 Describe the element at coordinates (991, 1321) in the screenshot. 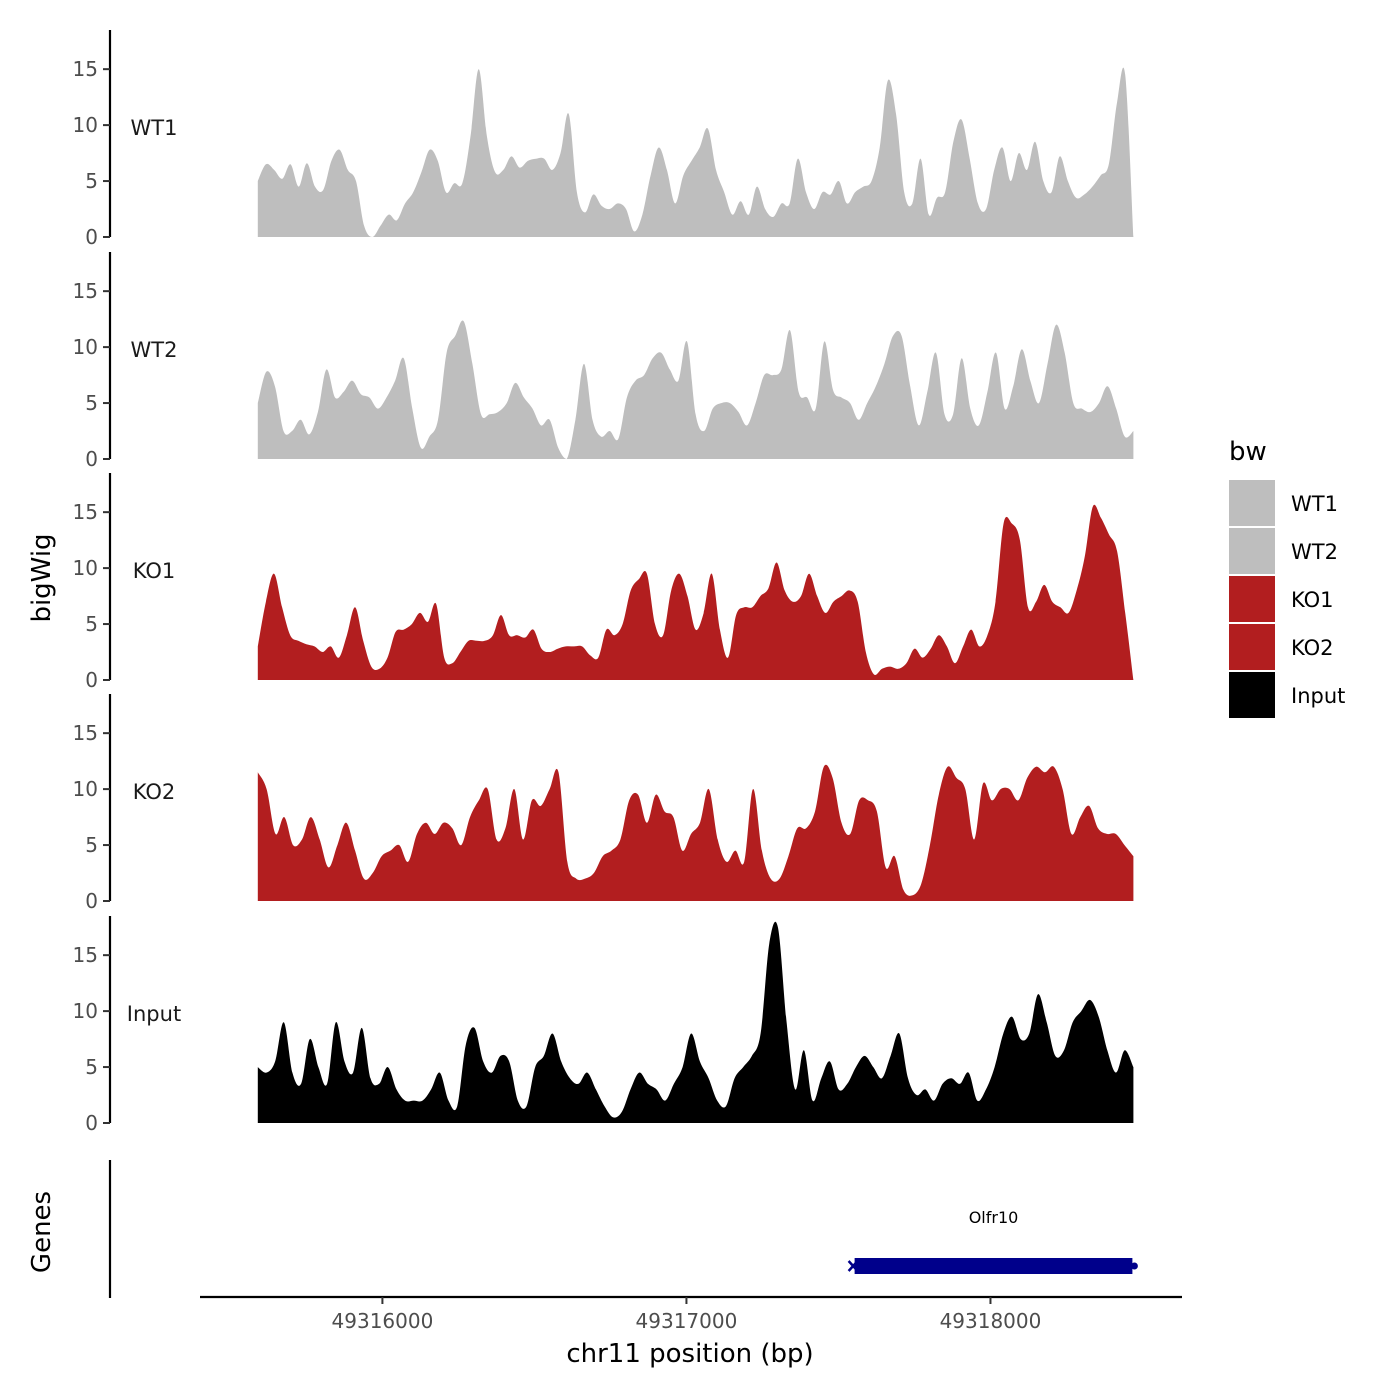

I see `x-tick-label: 49318000` at that location.